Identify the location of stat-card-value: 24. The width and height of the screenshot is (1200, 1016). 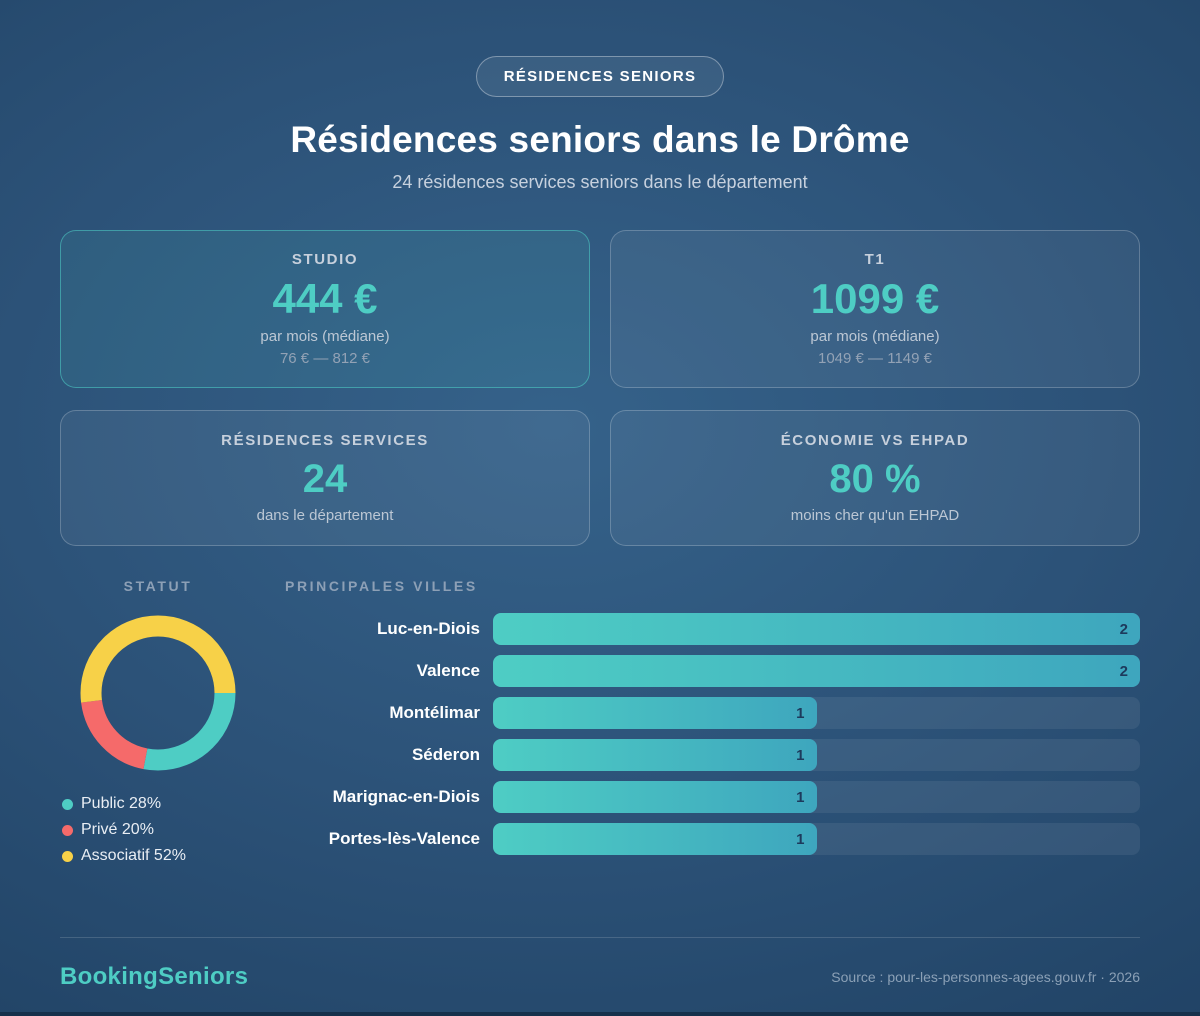
(325, 479).